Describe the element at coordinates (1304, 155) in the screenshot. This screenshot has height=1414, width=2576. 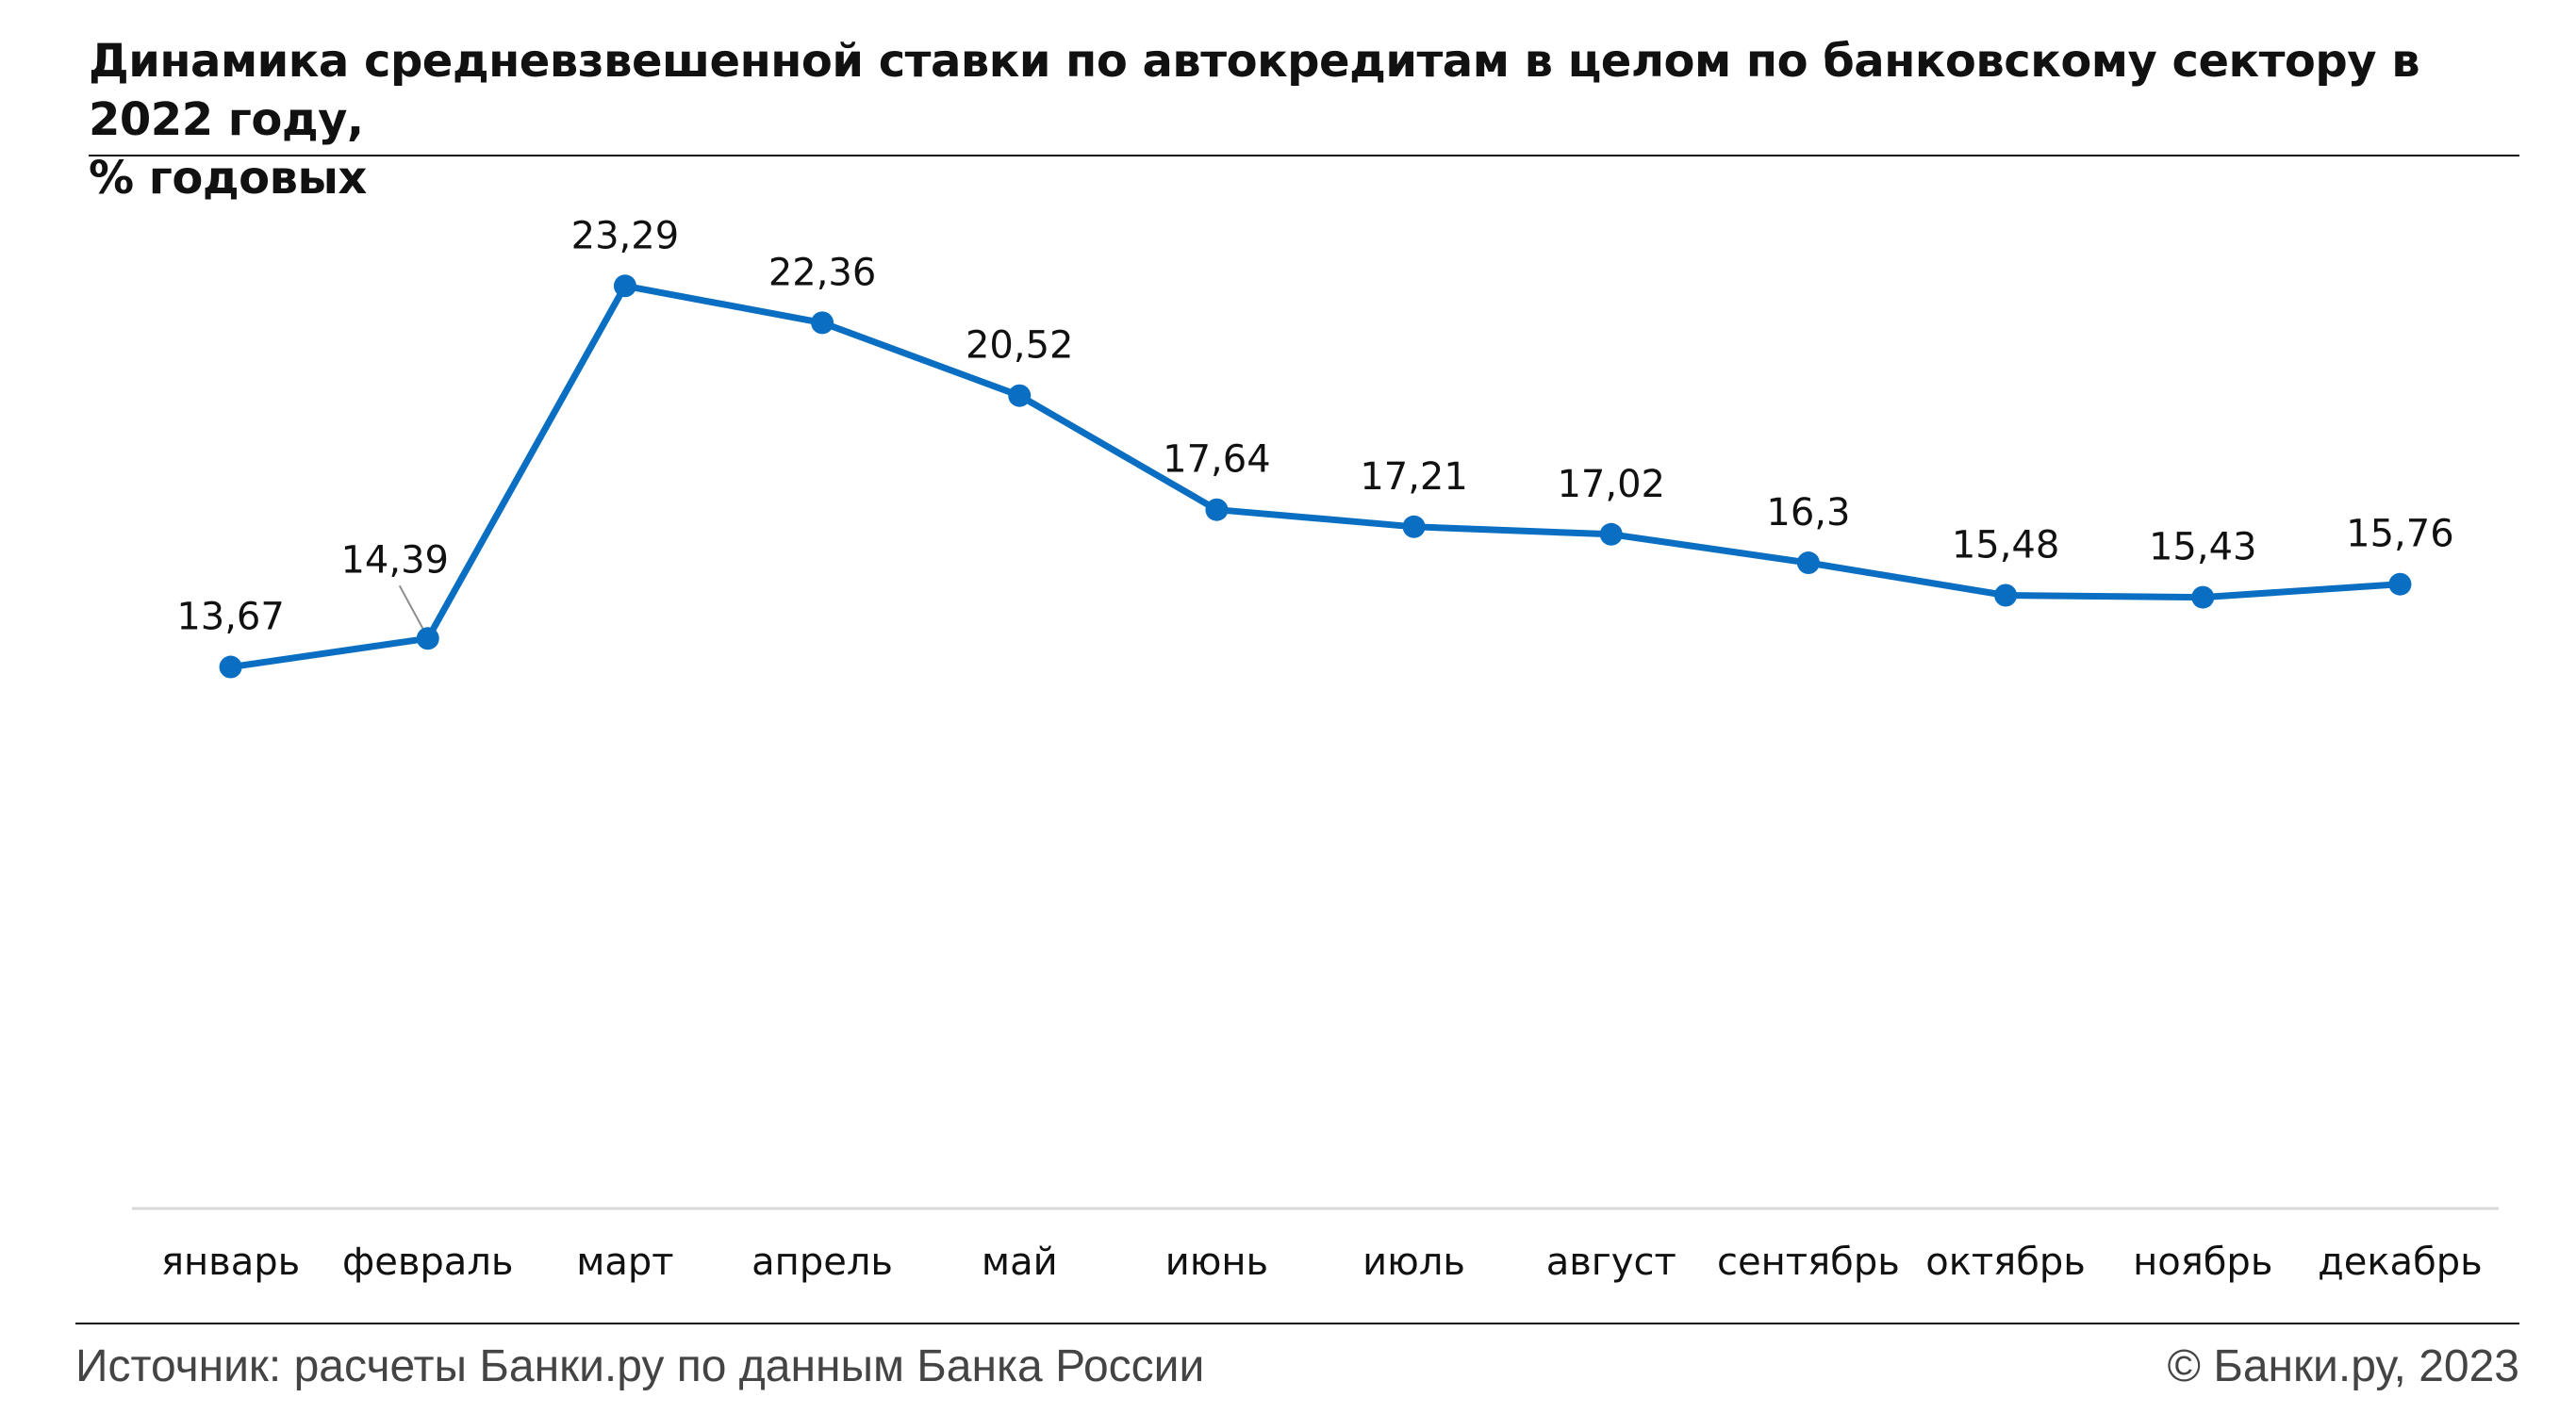
I see `title-divider` at that location.